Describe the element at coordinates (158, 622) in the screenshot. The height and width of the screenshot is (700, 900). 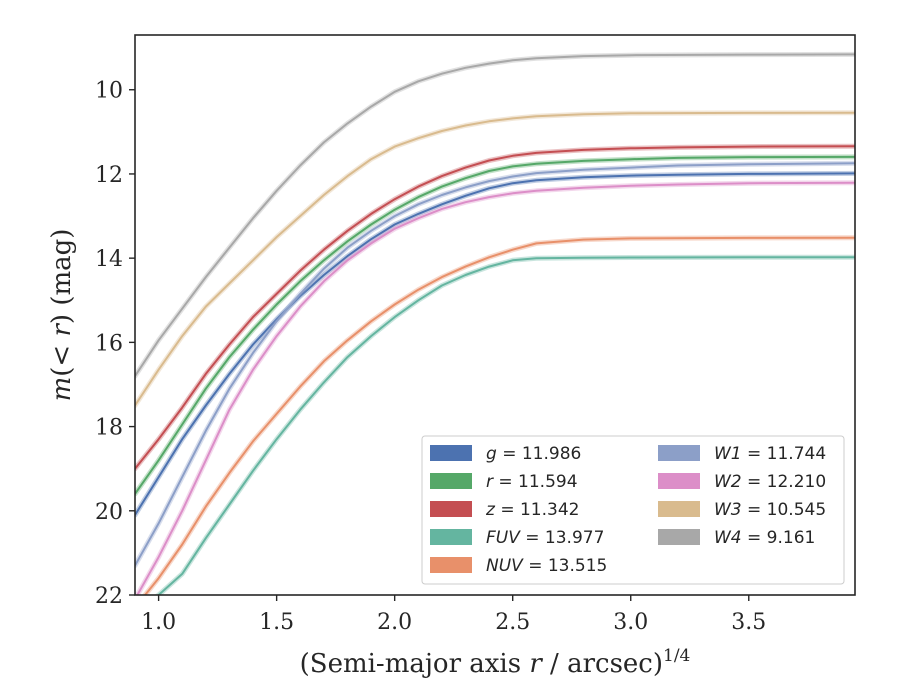
I see `x-tick-label: 1.0` at that location.